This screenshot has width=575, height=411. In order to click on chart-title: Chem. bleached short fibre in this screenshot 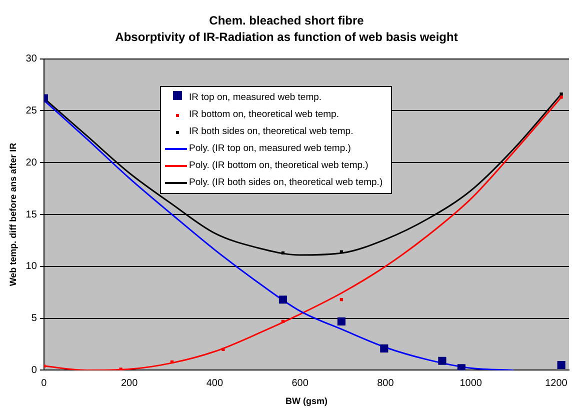, I will do `click(286, 21)`.